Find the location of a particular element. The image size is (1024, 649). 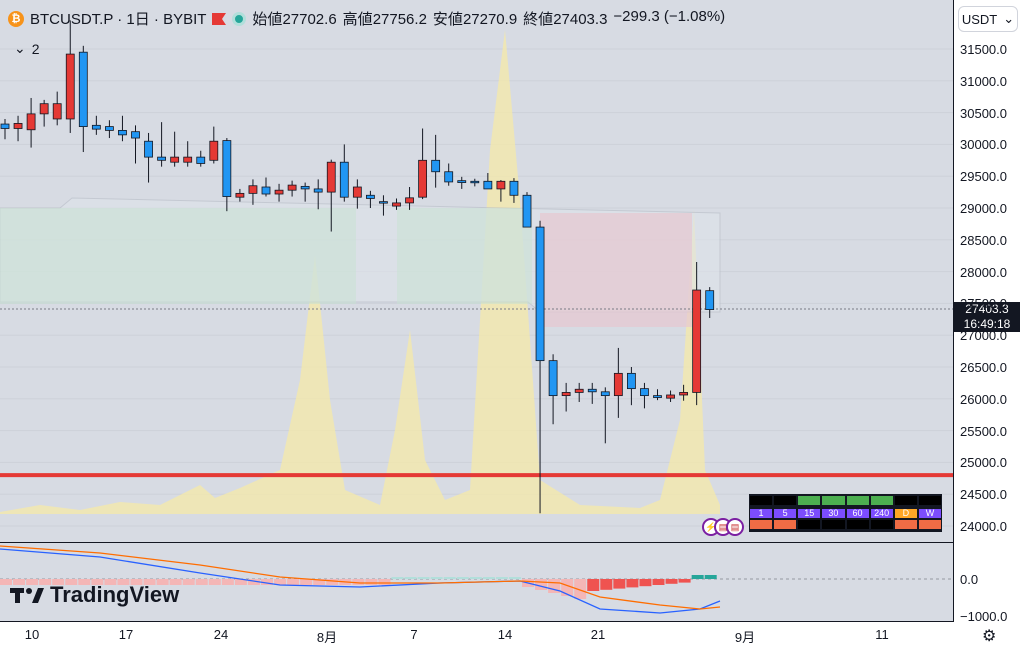

tradingview-wordmark: TradingView is located at coordinates (115, 594).